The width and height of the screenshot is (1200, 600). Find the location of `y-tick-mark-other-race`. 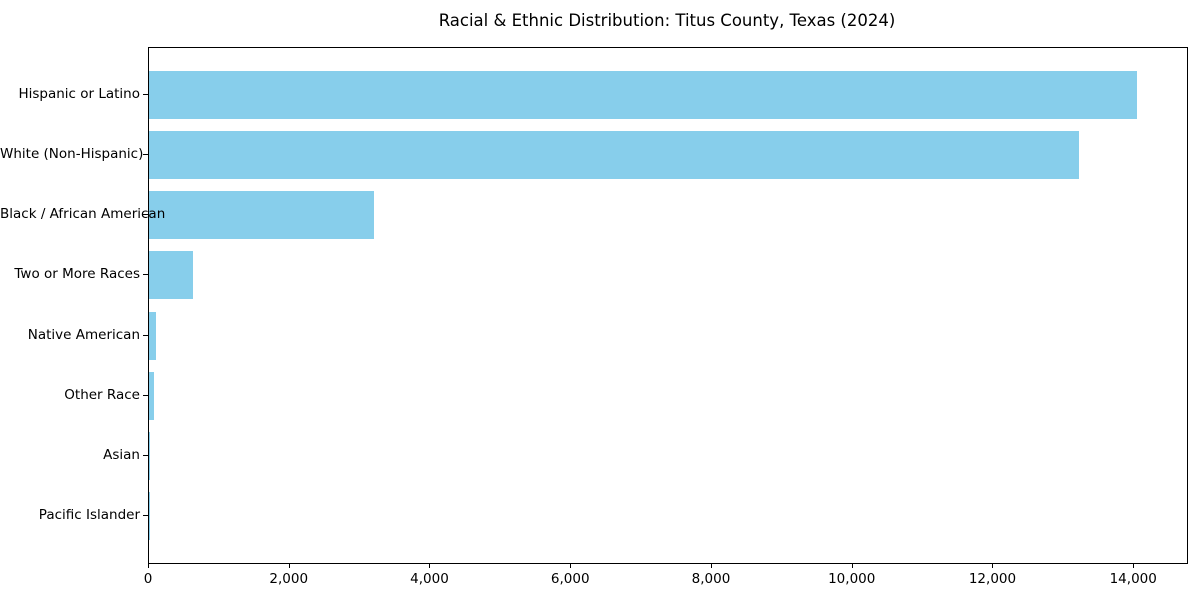

y-tick-mark-other-race is located at coordinates (145, 395).